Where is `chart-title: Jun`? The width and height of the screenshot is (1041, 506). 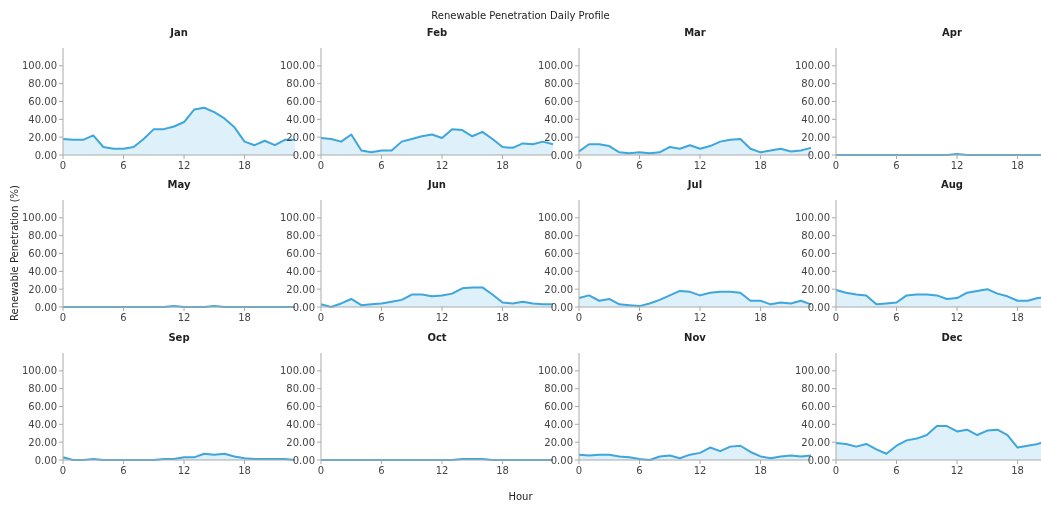
chart-title: Jun is located at coordinates (436, 184).